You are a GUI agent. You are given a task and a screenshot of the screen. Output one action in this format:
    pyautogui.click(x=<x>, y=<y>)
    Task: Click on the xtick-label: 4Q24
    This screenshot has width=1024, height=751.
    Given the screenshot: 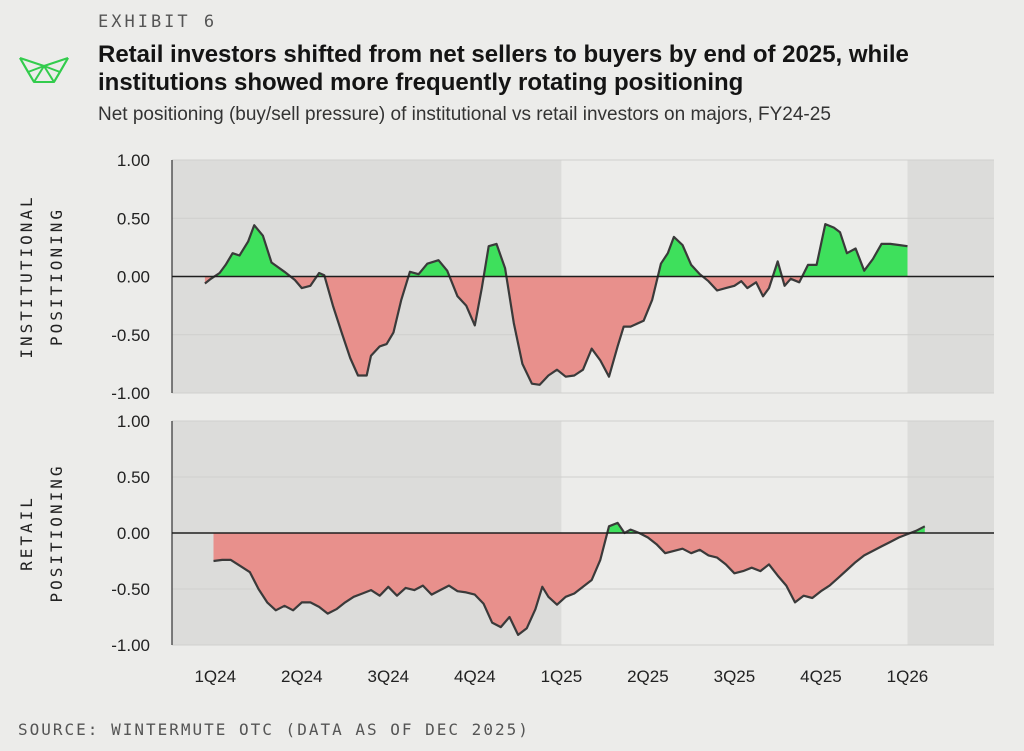 What is the action you would take?
    pyautogui.click(x=475, y=676)
    